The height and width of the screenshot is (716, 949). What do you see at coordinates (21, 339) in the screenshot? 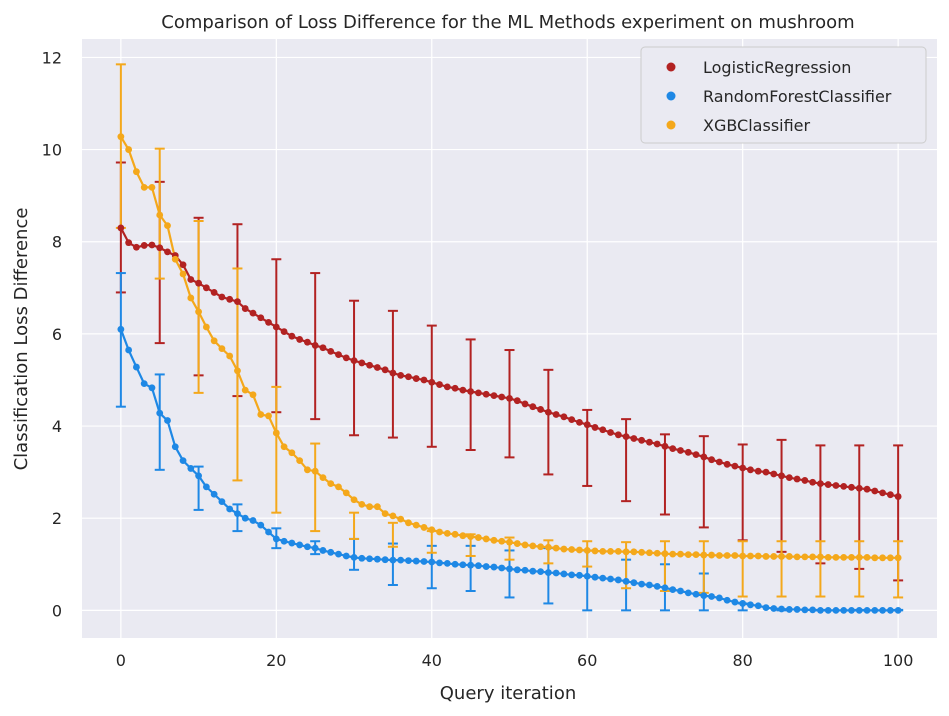
I see `y-axis-label: Classification Loss Difference` at bounding box center [21, 339].